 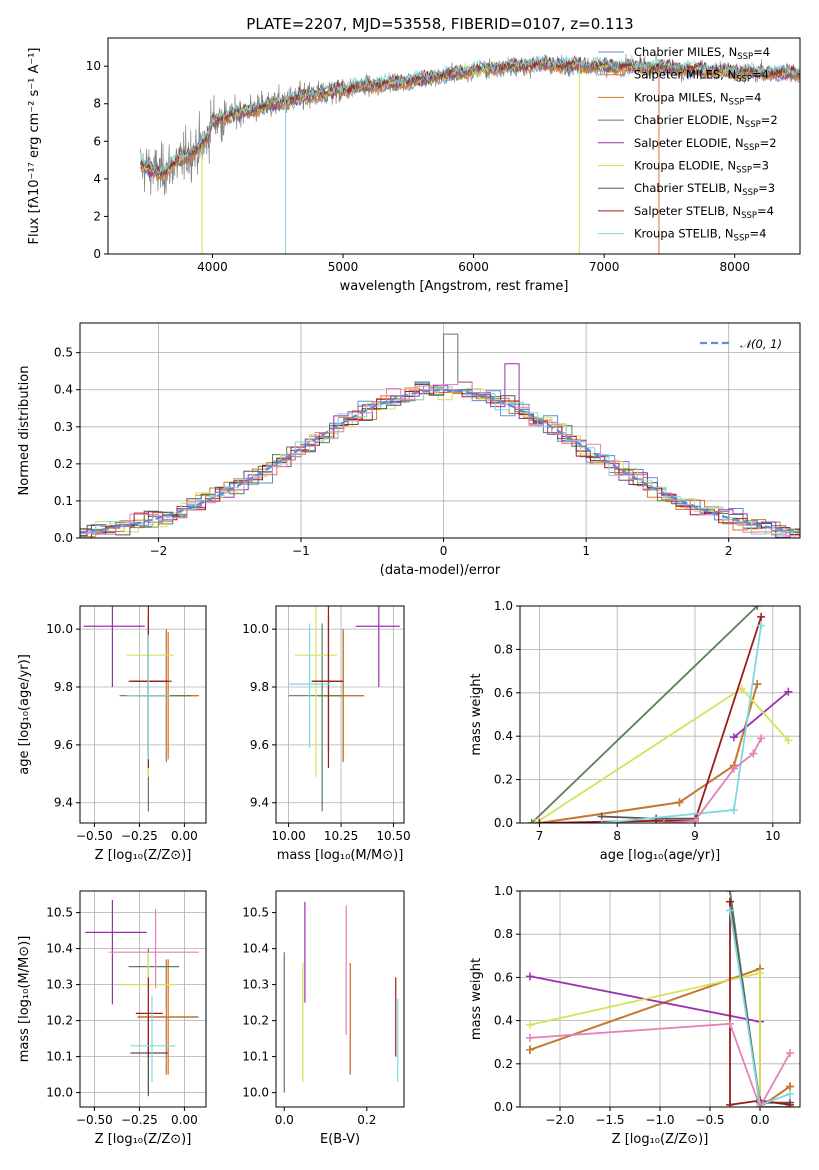 What do you see at coordinates (341, 836) in the screenshot?
I see `x-tick-label: 10.25` at bounding box center [341, 836].